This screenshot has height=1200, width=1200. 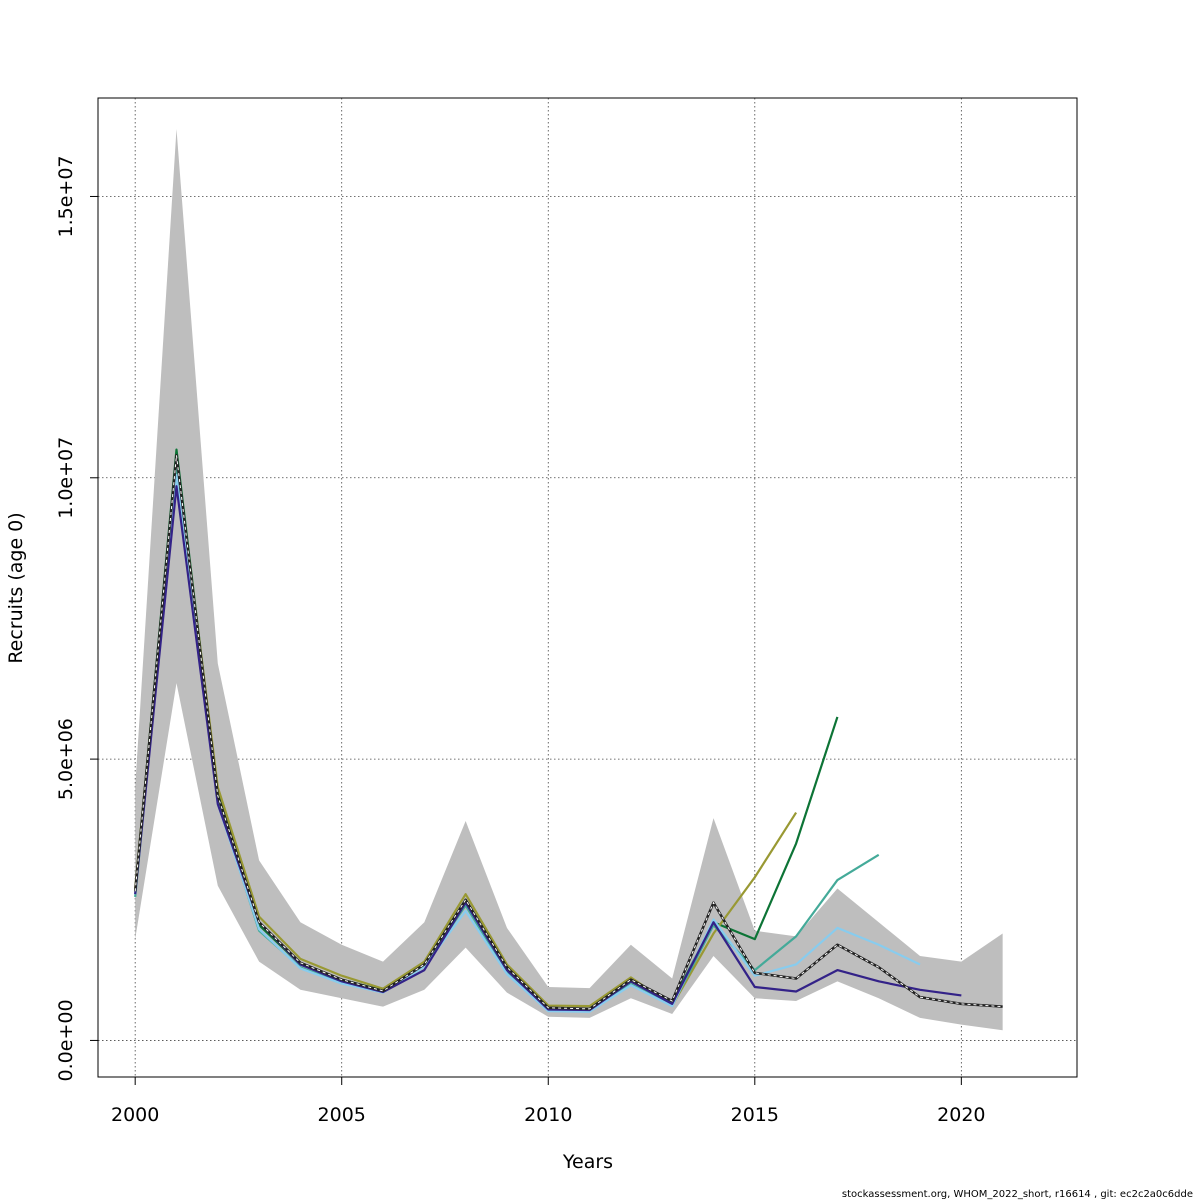 What do you see at coordinates (66, 478) in the screenshot?
I see `y-tick-label-2: 1.0e+07` at bounding box center [66, 478].